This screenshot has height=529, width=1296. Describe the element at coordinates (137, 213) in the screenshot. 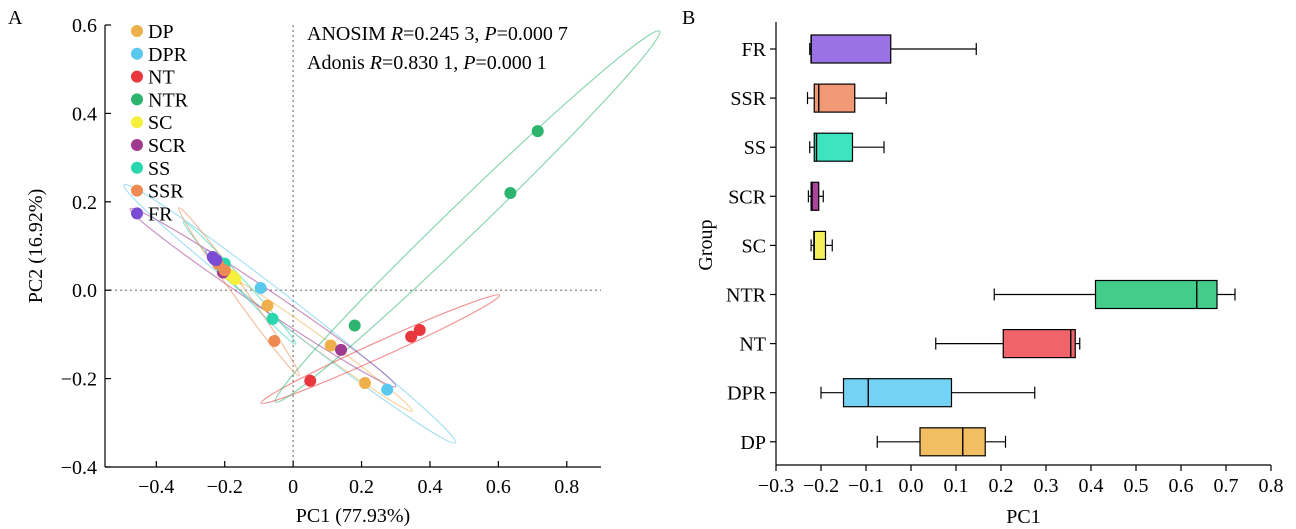

I see `legend-marker-fr` at that location.